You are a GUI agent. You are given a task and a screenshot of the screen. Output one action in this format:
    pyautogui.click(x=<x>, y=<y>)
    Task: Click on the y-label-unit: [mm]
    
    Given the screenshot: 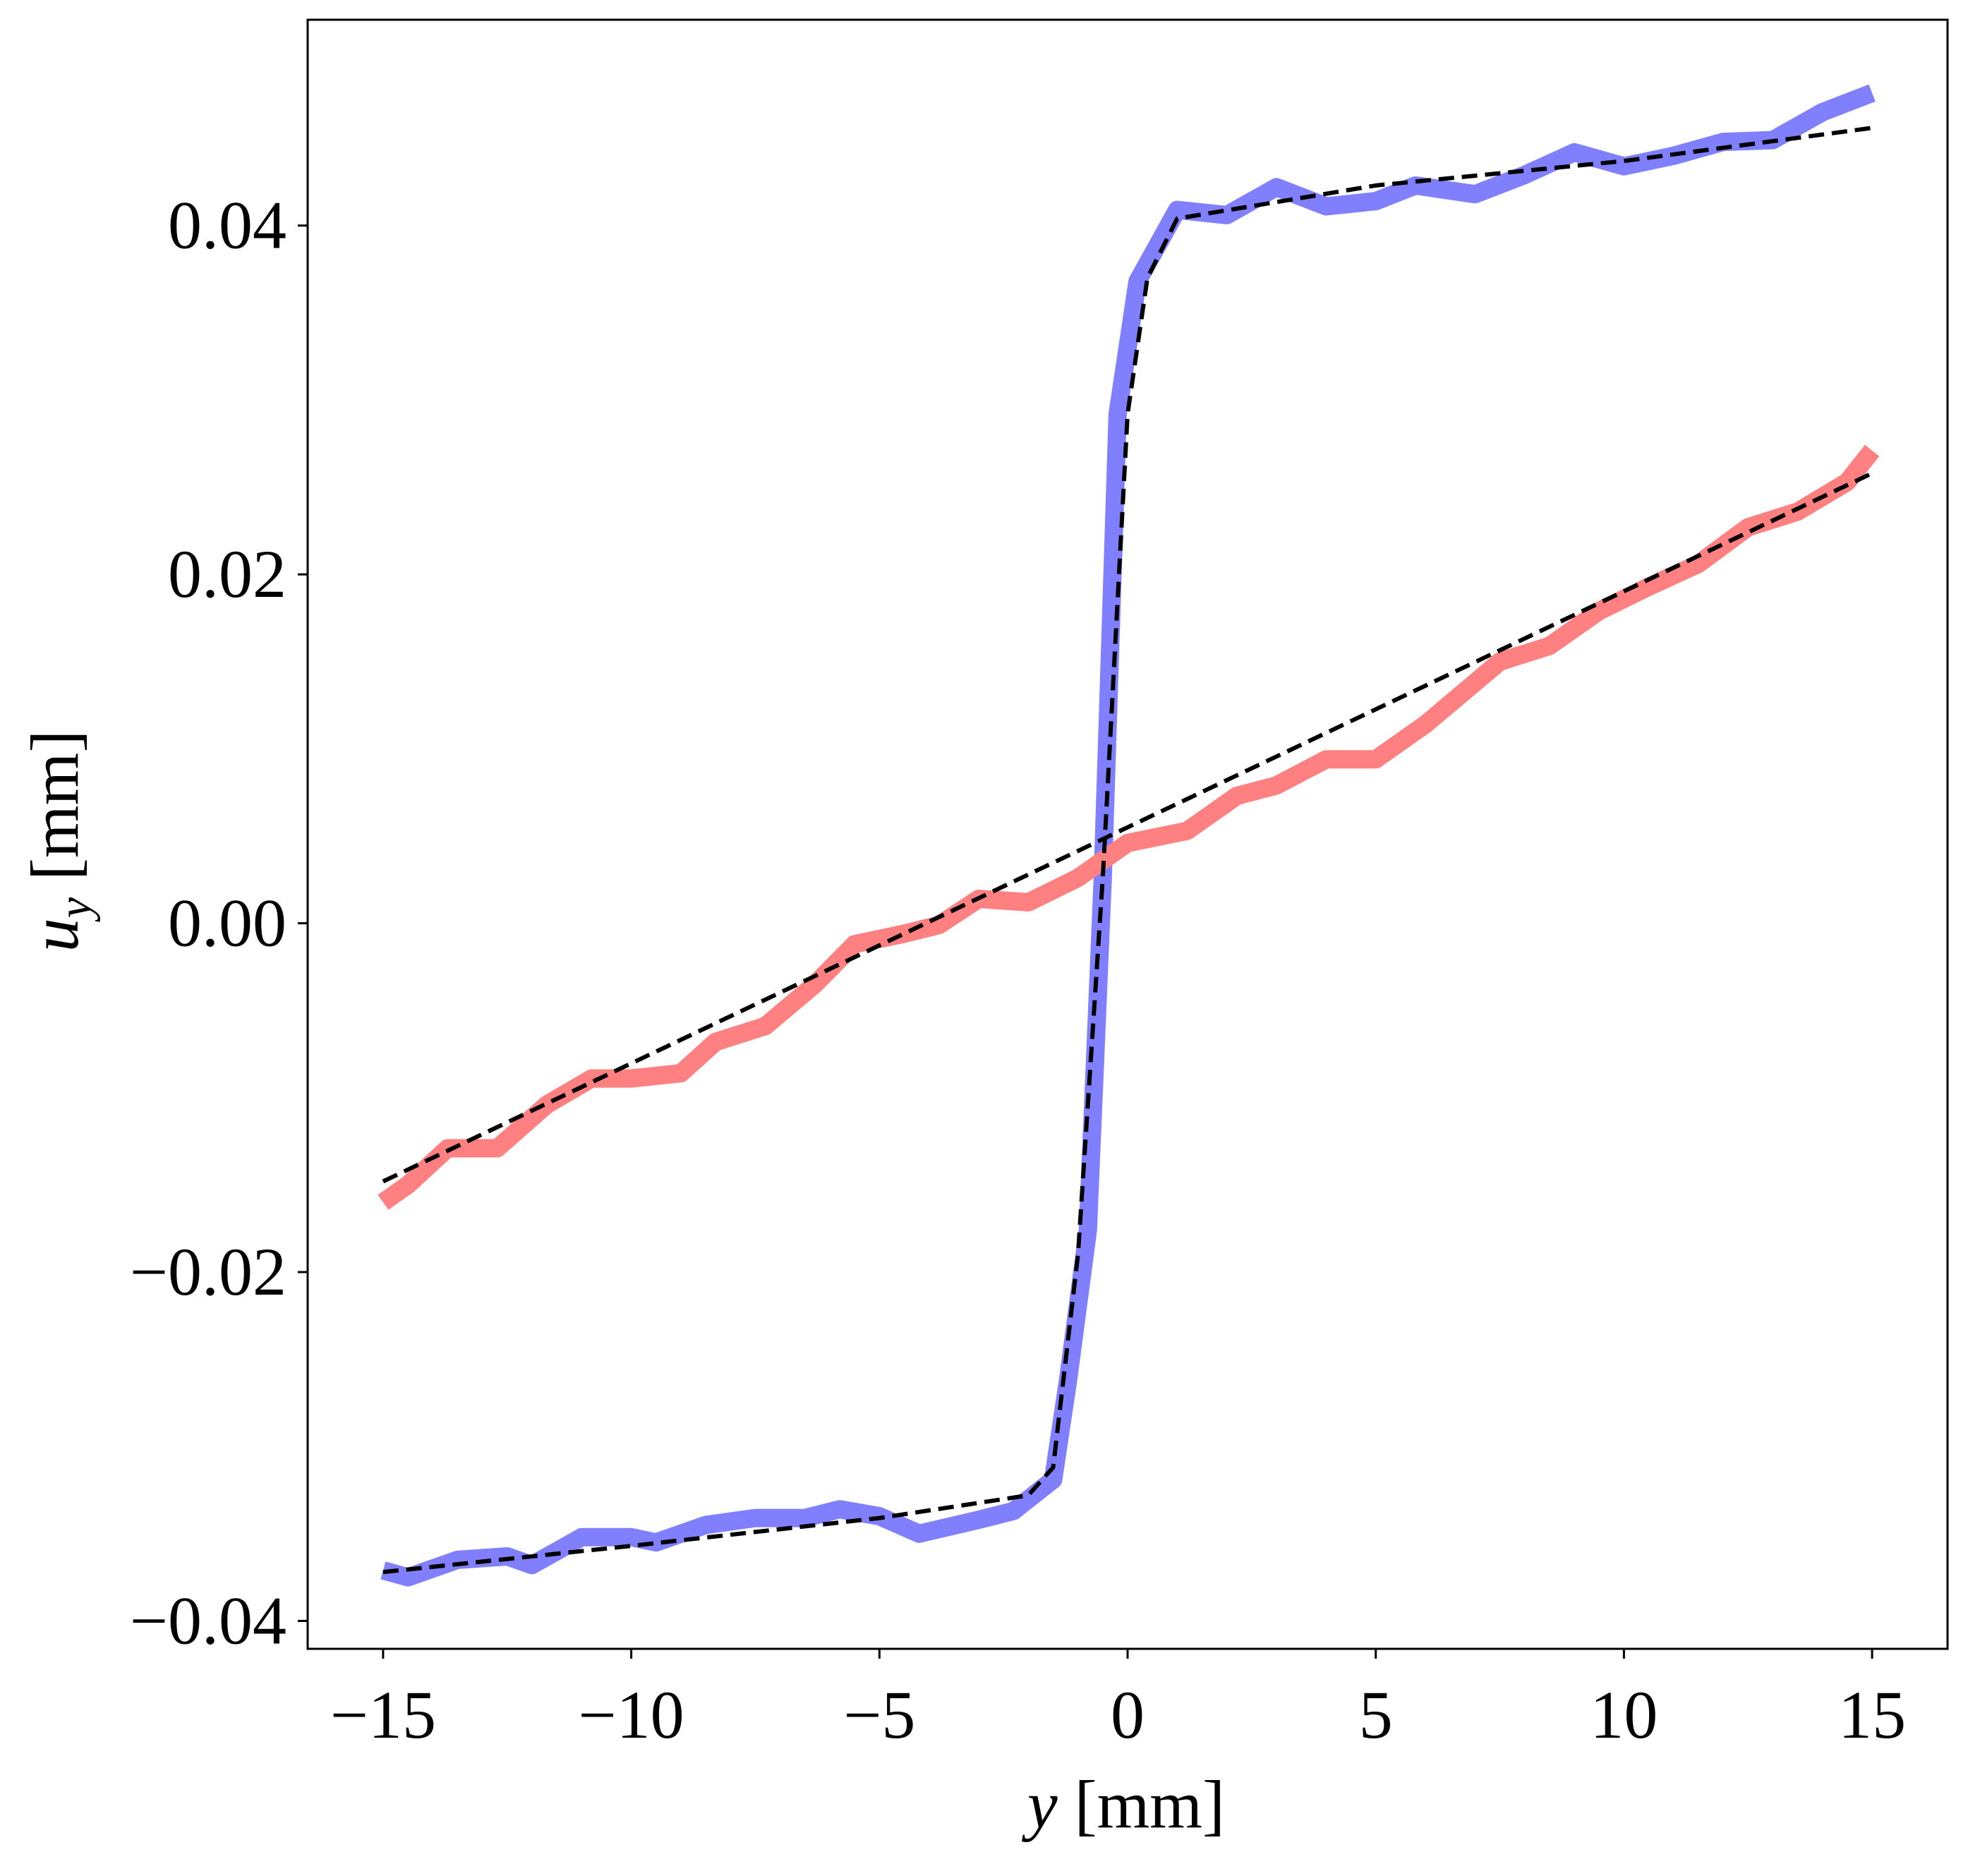 What is the action you would take?
    pyautogui.click(x=54, y=813)
    